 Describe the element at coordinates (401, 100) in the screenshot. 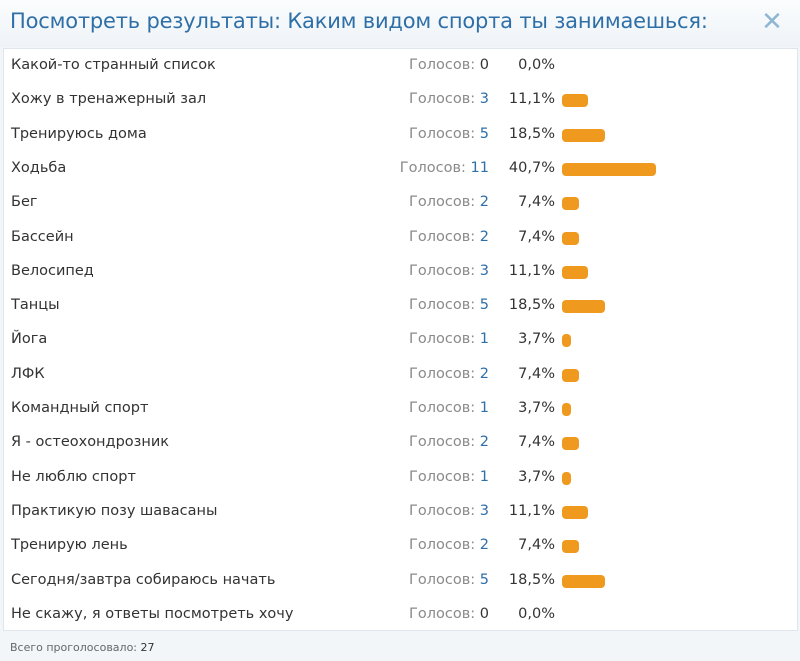

I see `result-row: Хожу в тренажерный зал Голосов: 3 11,1%` at that location.